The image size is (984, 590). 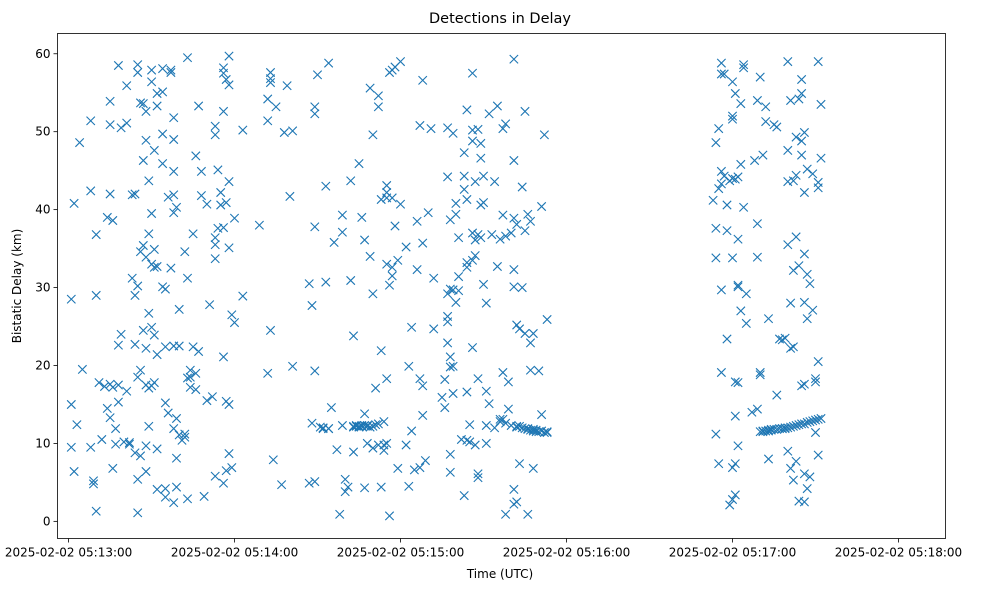 I want to click on y-tick-label: 60, so click(x=42, y=54).